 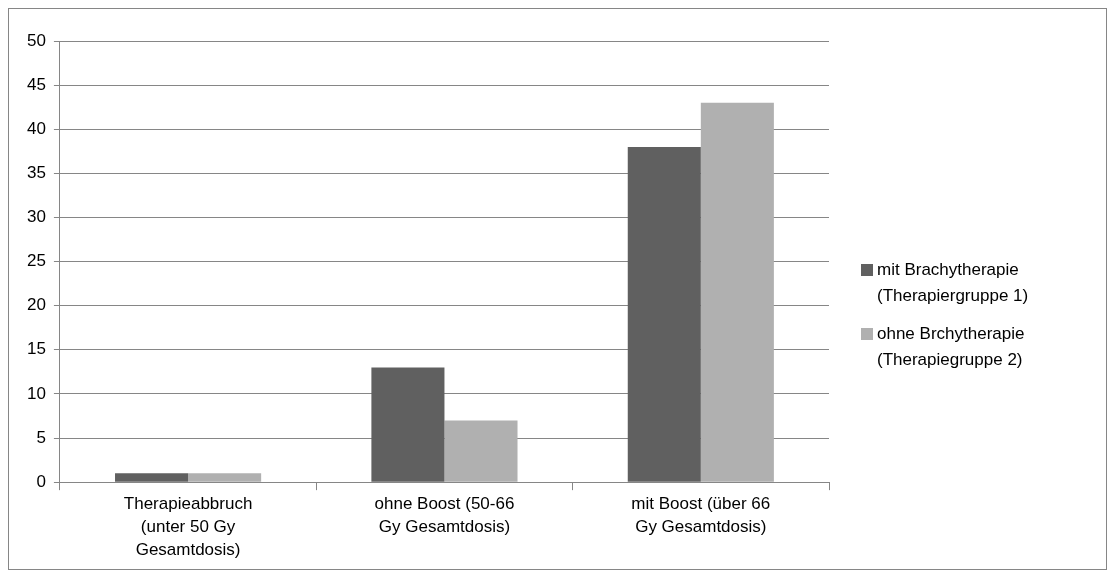 What do you see at coordinates (188, 527) in the screenshot?
I see `x-tick-label: Therapieabbruch (unter 50 Gy Gesamtdosis)` at bounding box center [188, 527].